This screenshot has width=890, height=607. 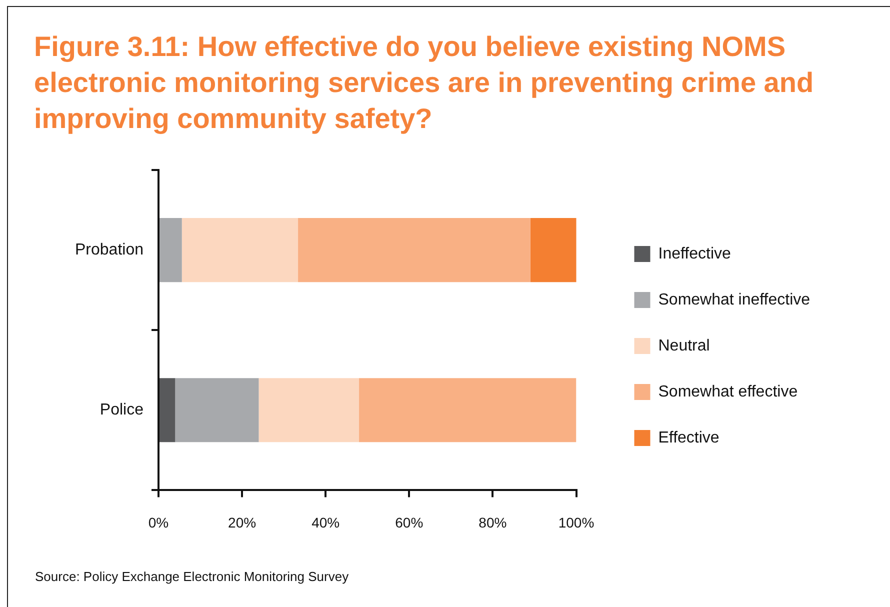 I want to click on x-tick-label: 40%, so click(x=326, y=522).